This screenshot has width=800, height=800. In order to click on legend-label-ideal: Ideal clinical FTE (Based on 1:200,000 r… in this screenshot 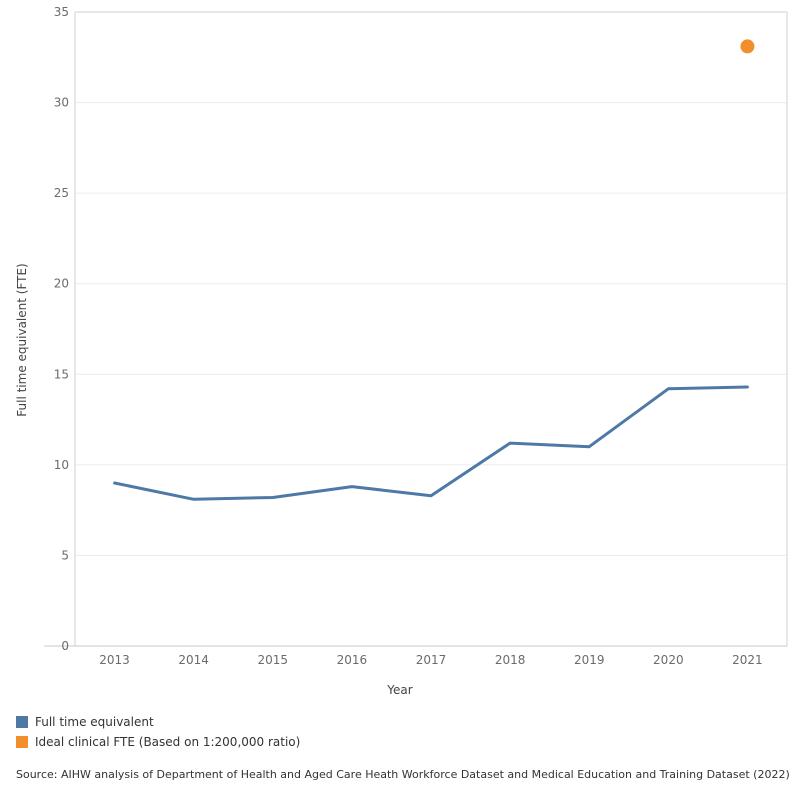, I will do `click(168, 742)`.